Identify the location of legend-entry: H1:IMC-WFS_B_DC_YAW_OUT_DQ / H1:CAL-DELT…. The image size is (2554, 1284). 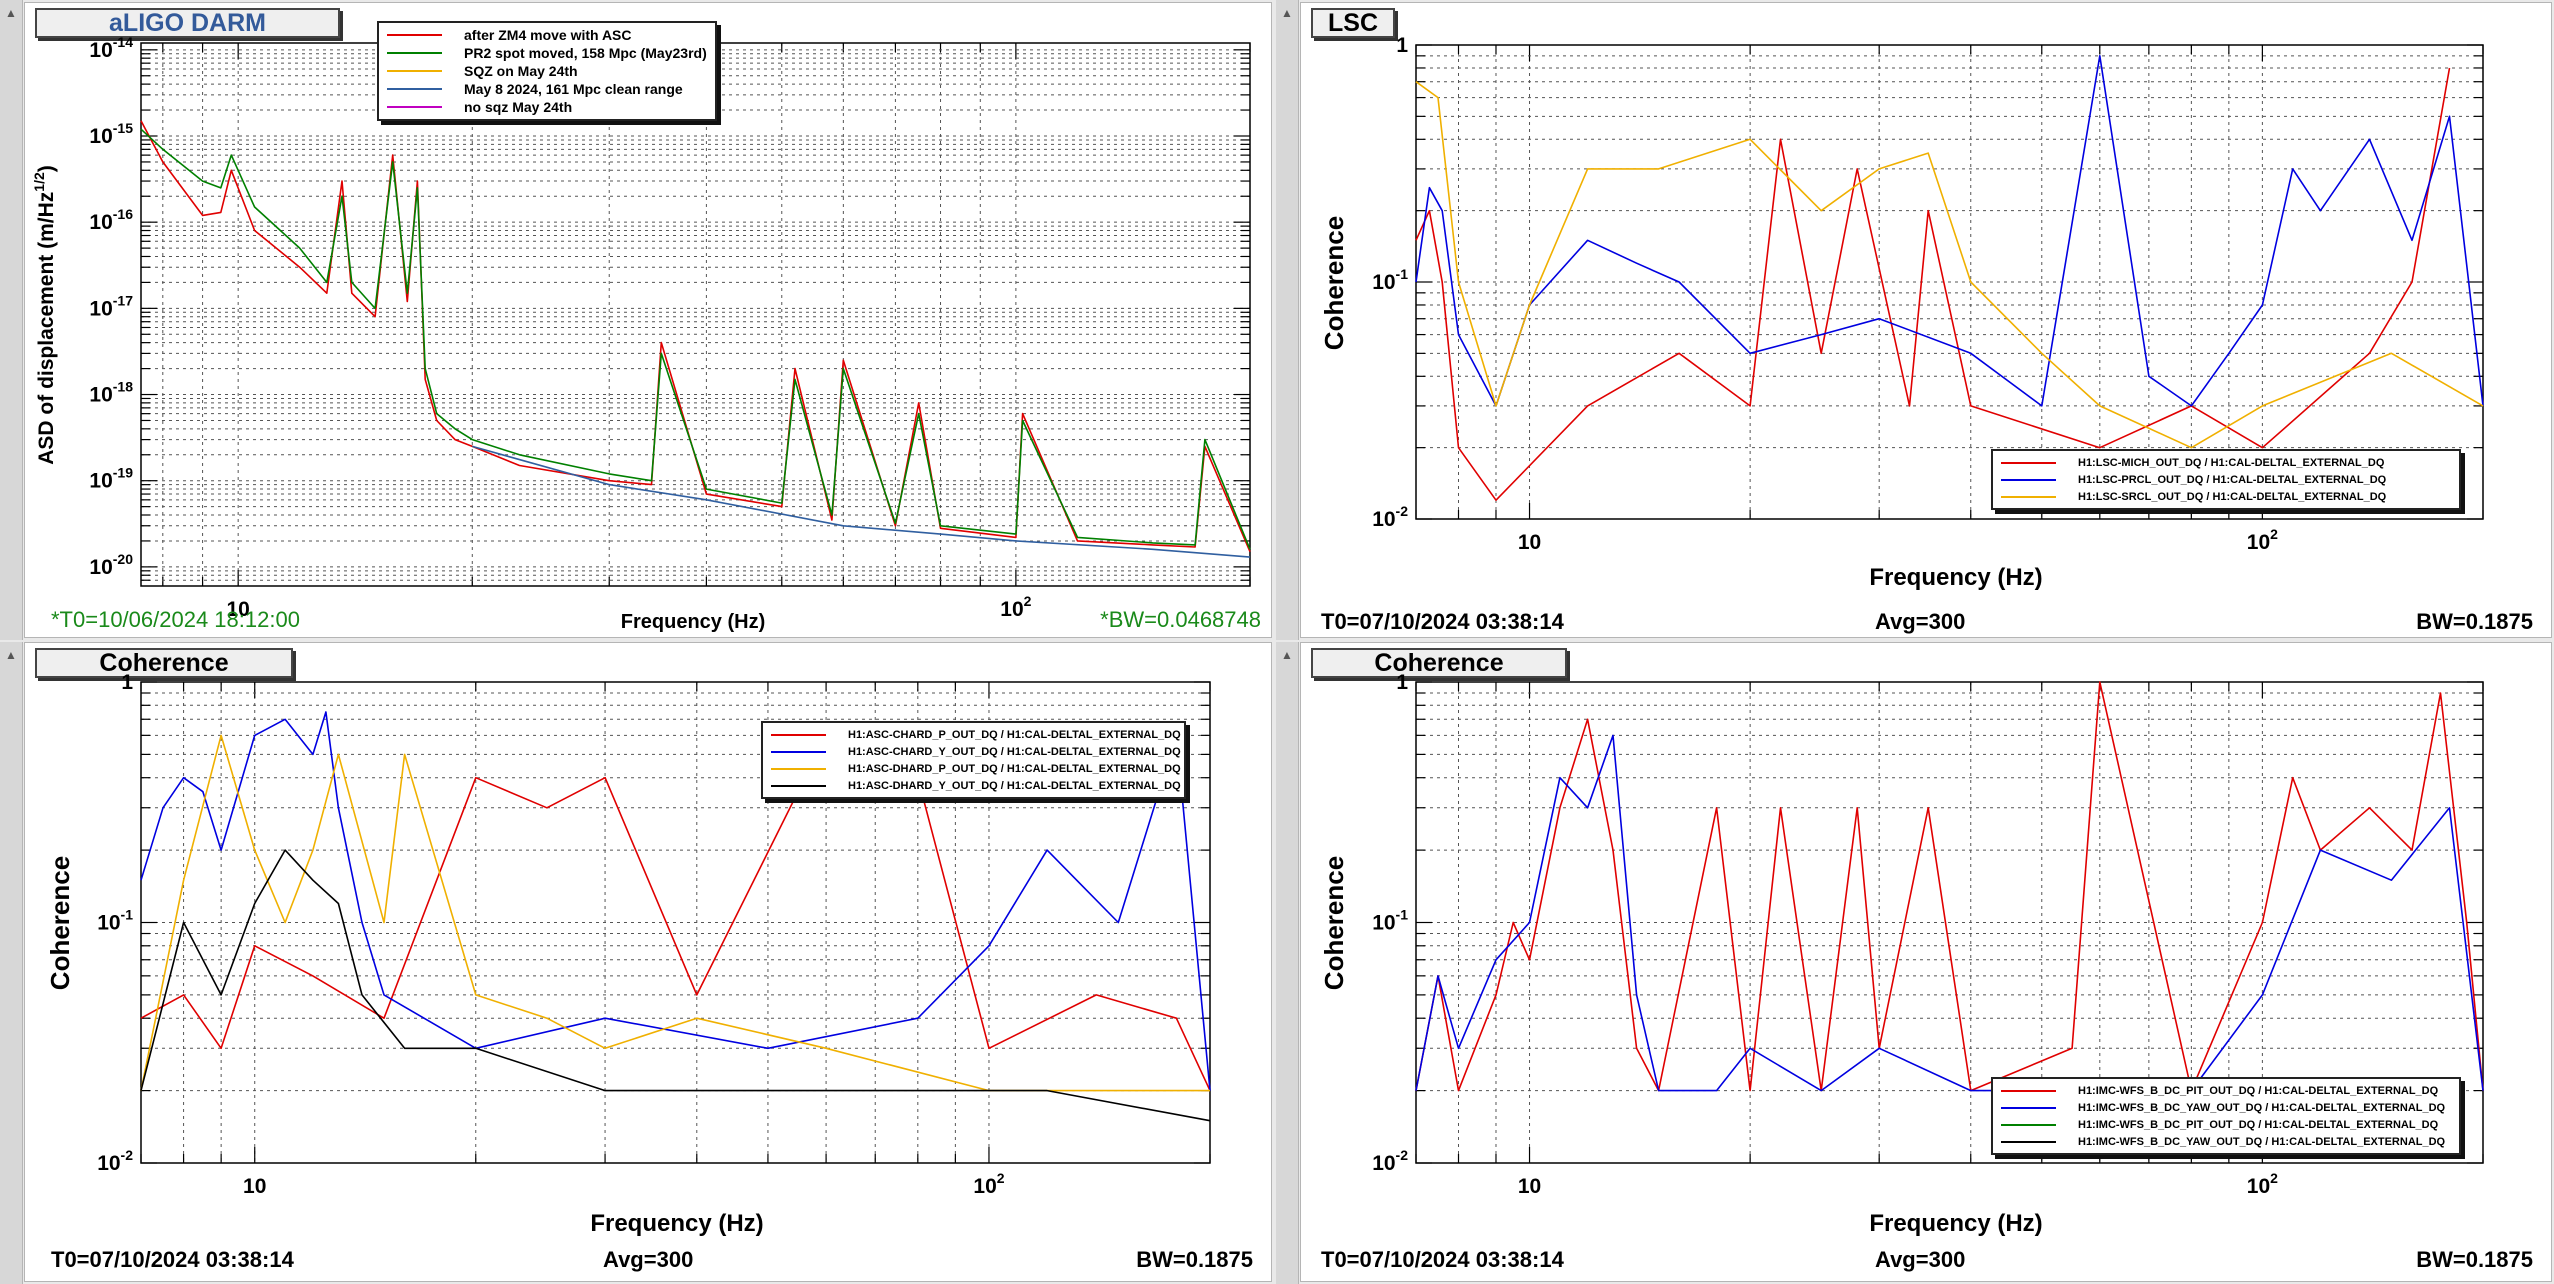
(2226, 1141).